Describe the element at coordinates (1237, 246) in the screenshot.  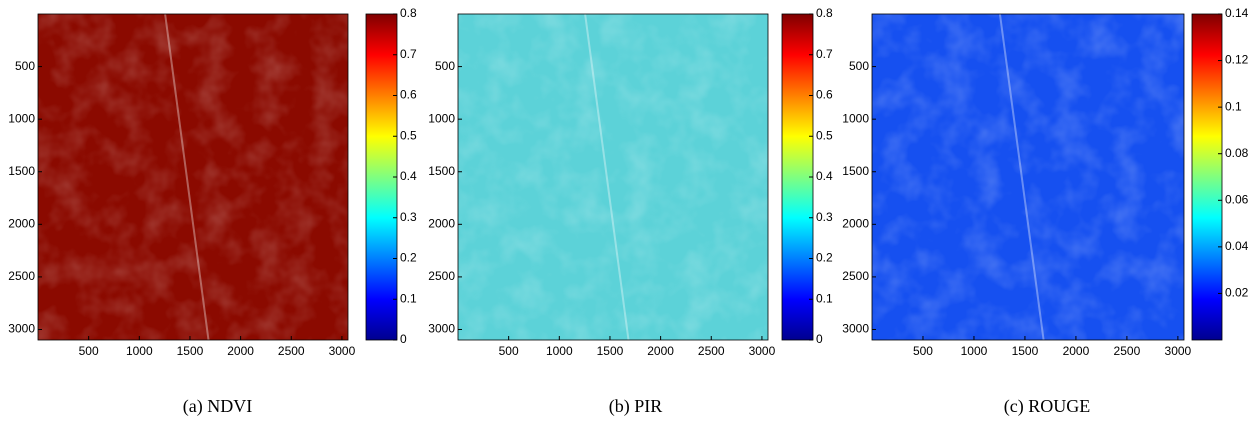
I see `colorbar-tick-label: 0.04` at that location.